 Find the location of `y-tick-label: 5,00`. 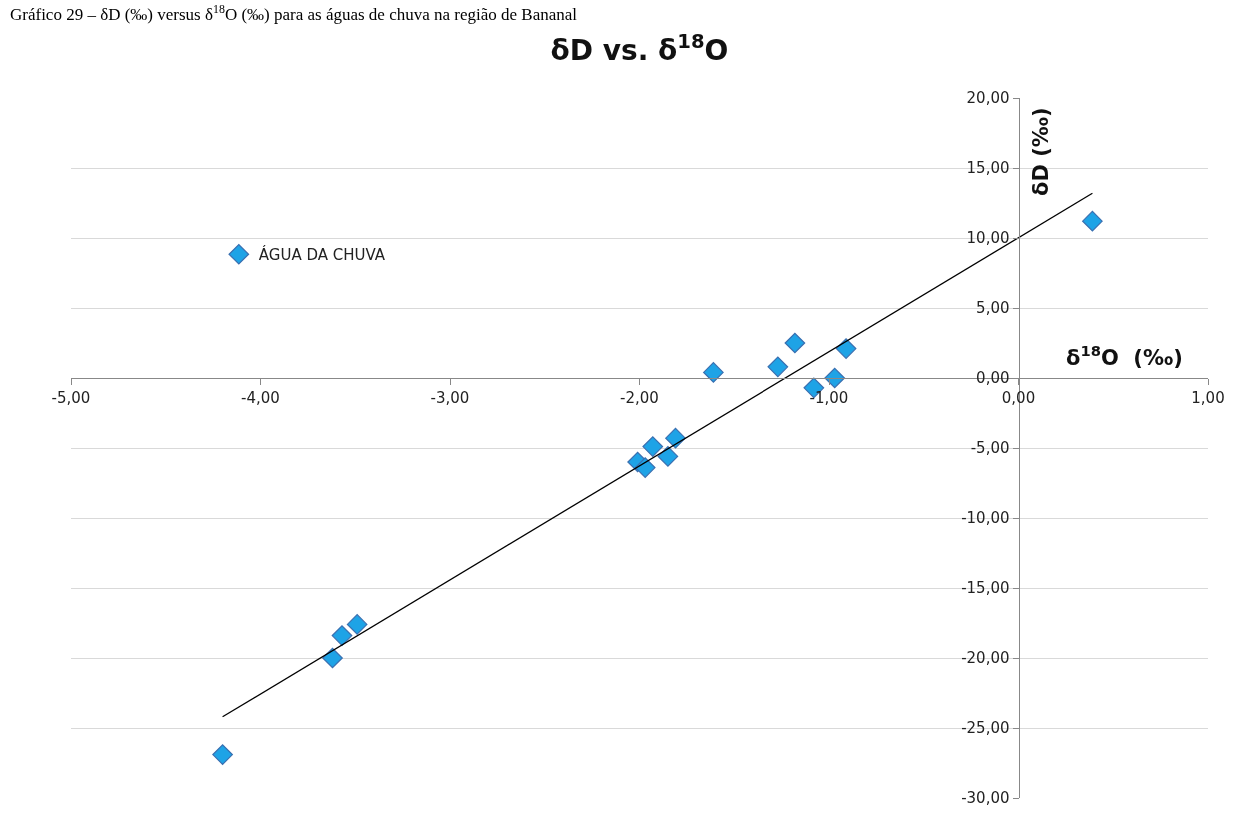

y-tick-label: 5,00 is located at coordinates (993, 308).